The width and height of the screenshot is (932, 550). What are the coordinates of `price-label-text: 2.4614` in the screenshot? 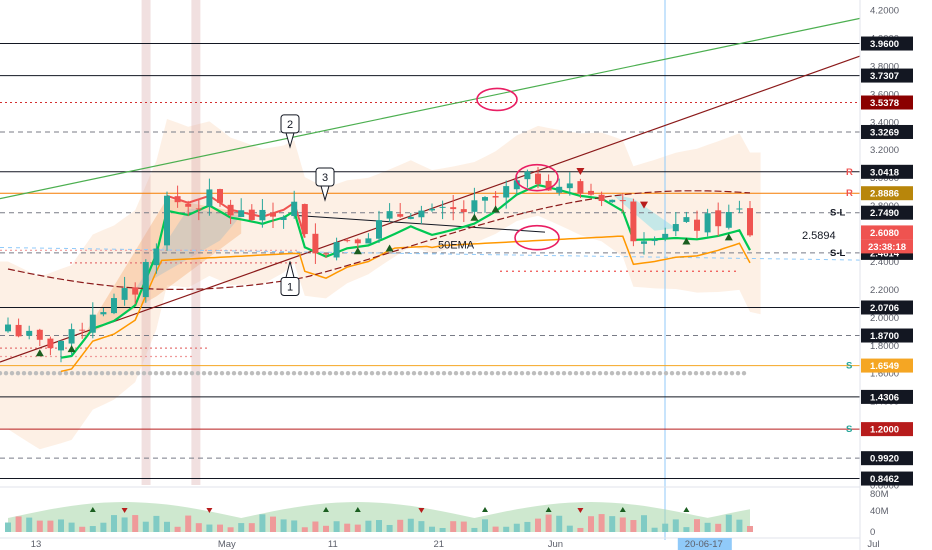 It's located at (885, 253).